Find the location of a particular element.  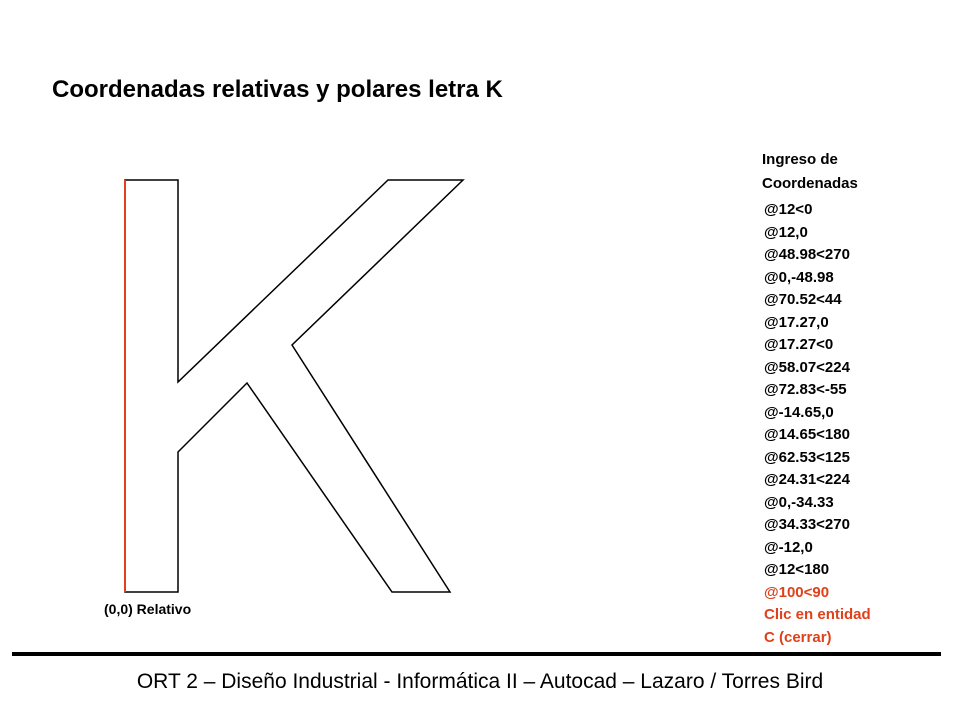

divider is located at coordinates (476, 654).